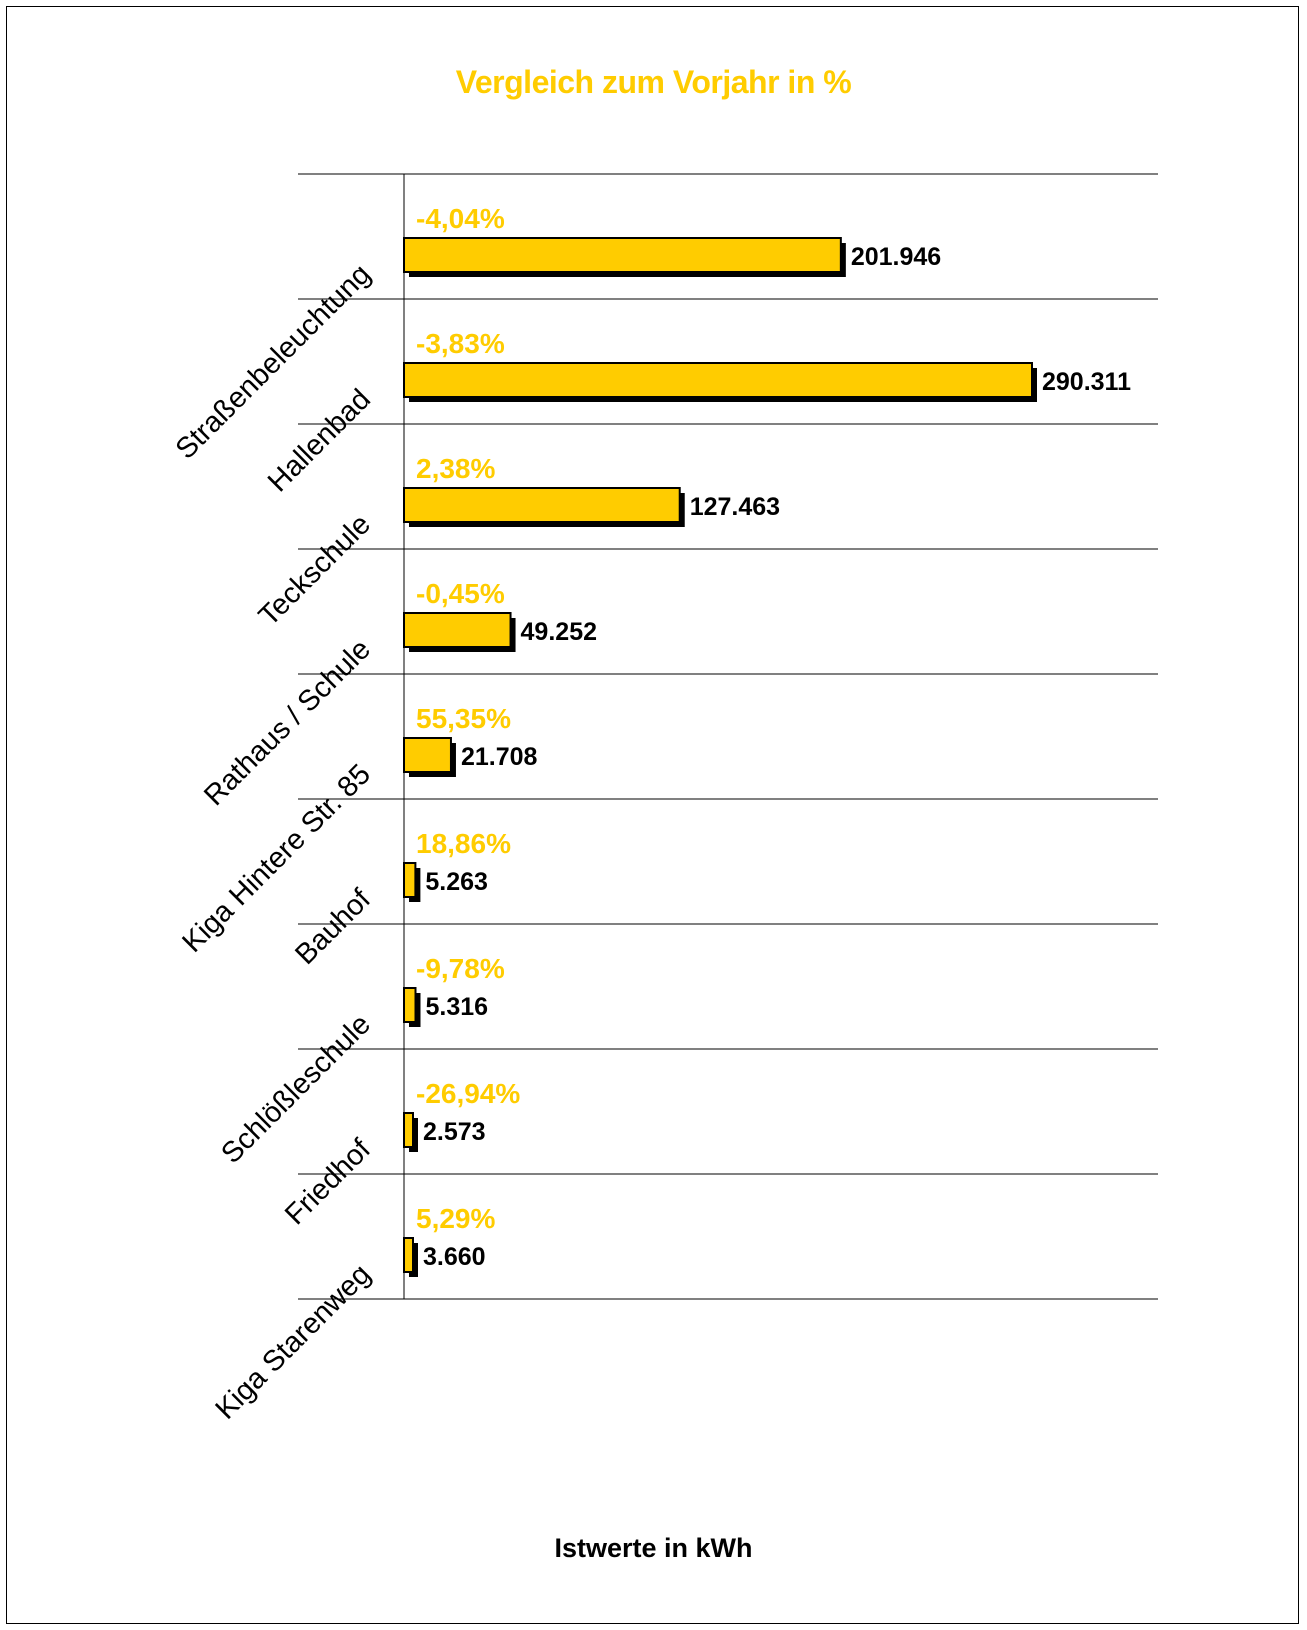  I want to click on value-label: 3.660, so click(454, 1257).